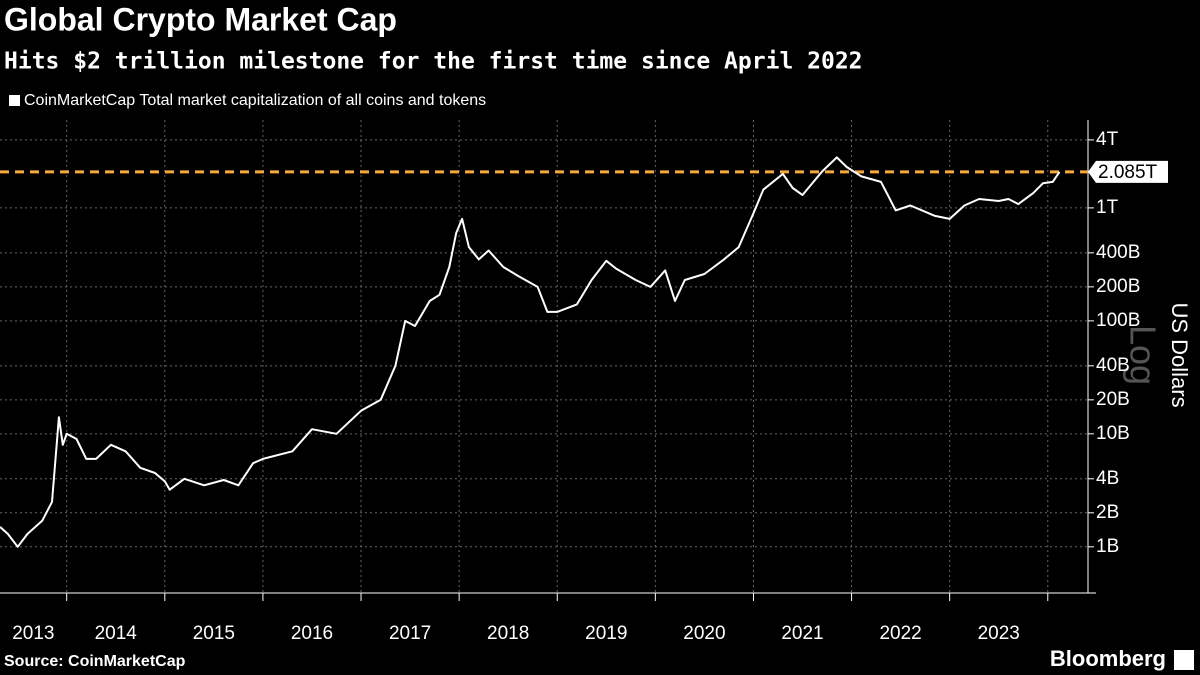 The width and height of the screenshot is (1200, 675). I want to click on reference-label-box, so click(1128, 171).